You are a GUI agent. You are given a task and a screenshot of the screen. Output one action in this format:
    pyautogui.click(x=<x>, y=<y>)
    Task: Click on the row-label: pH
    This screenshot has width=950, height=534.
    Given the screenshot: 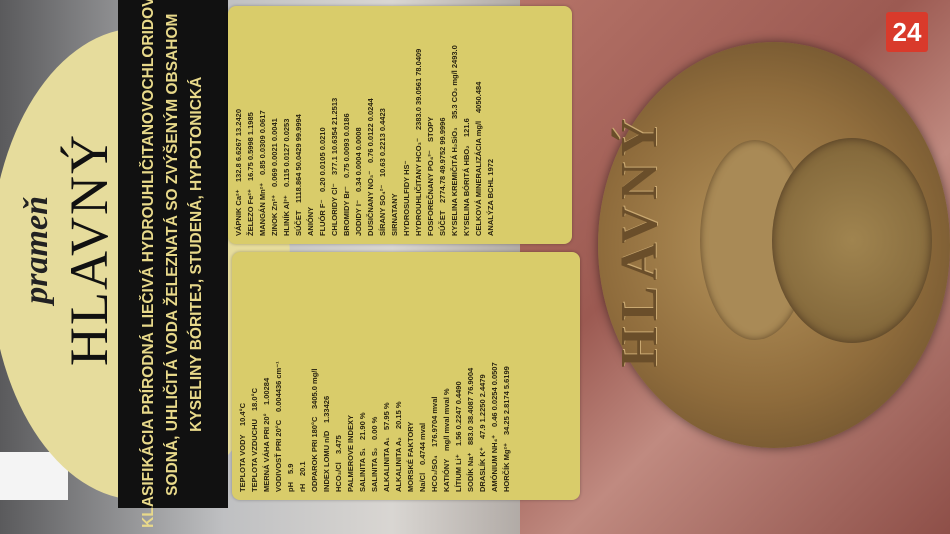 What is the action you would take?
    pyautogui.click(x=290, y=487)
    